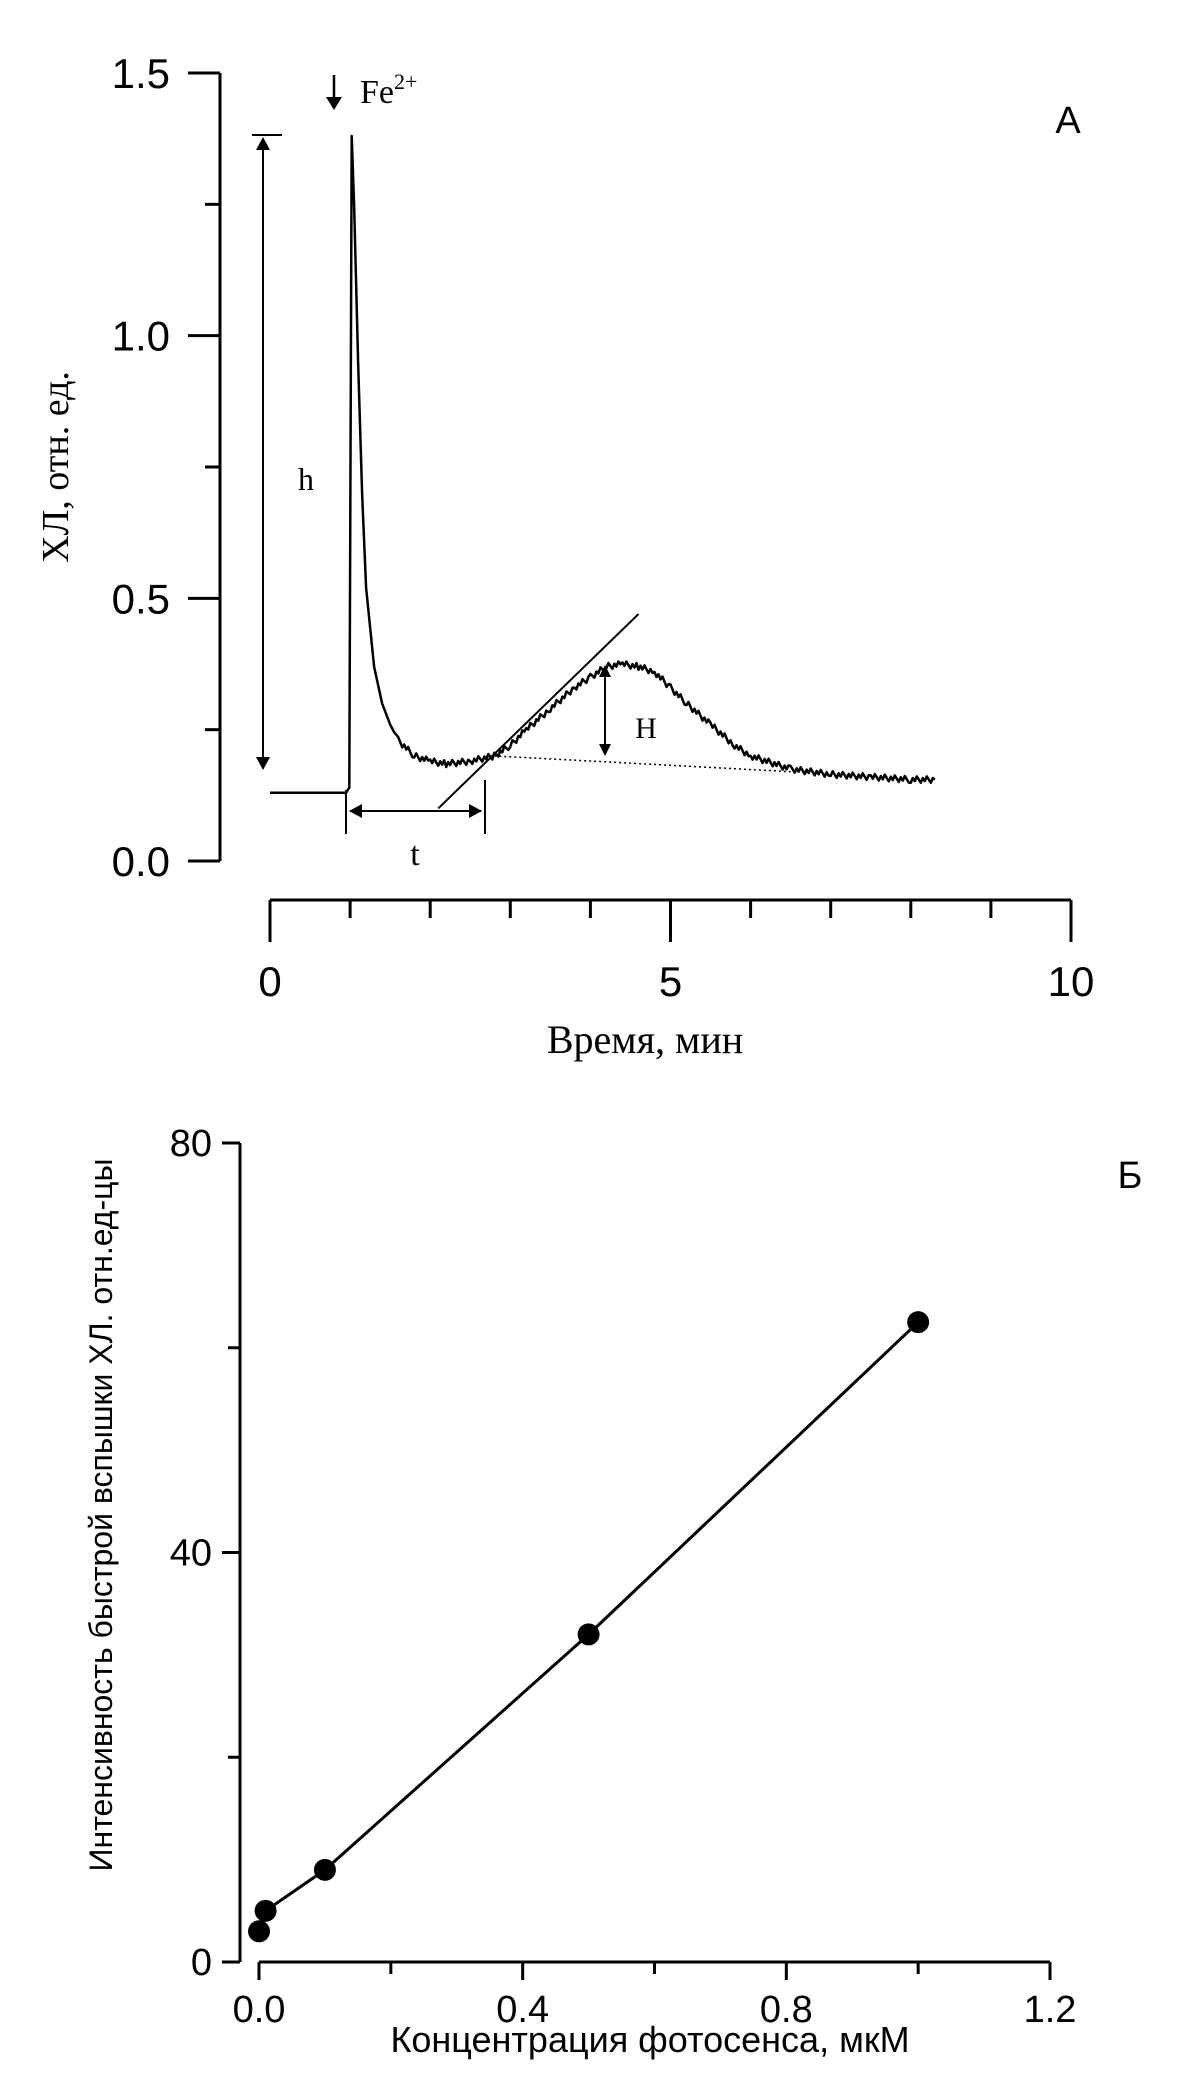  What do you see at coordinates (141, 467) in the screenshot?
I see `panel-a-y-tick-labels: 0.0 0.5 1.0 1.5` at bounding box center [141, 467].